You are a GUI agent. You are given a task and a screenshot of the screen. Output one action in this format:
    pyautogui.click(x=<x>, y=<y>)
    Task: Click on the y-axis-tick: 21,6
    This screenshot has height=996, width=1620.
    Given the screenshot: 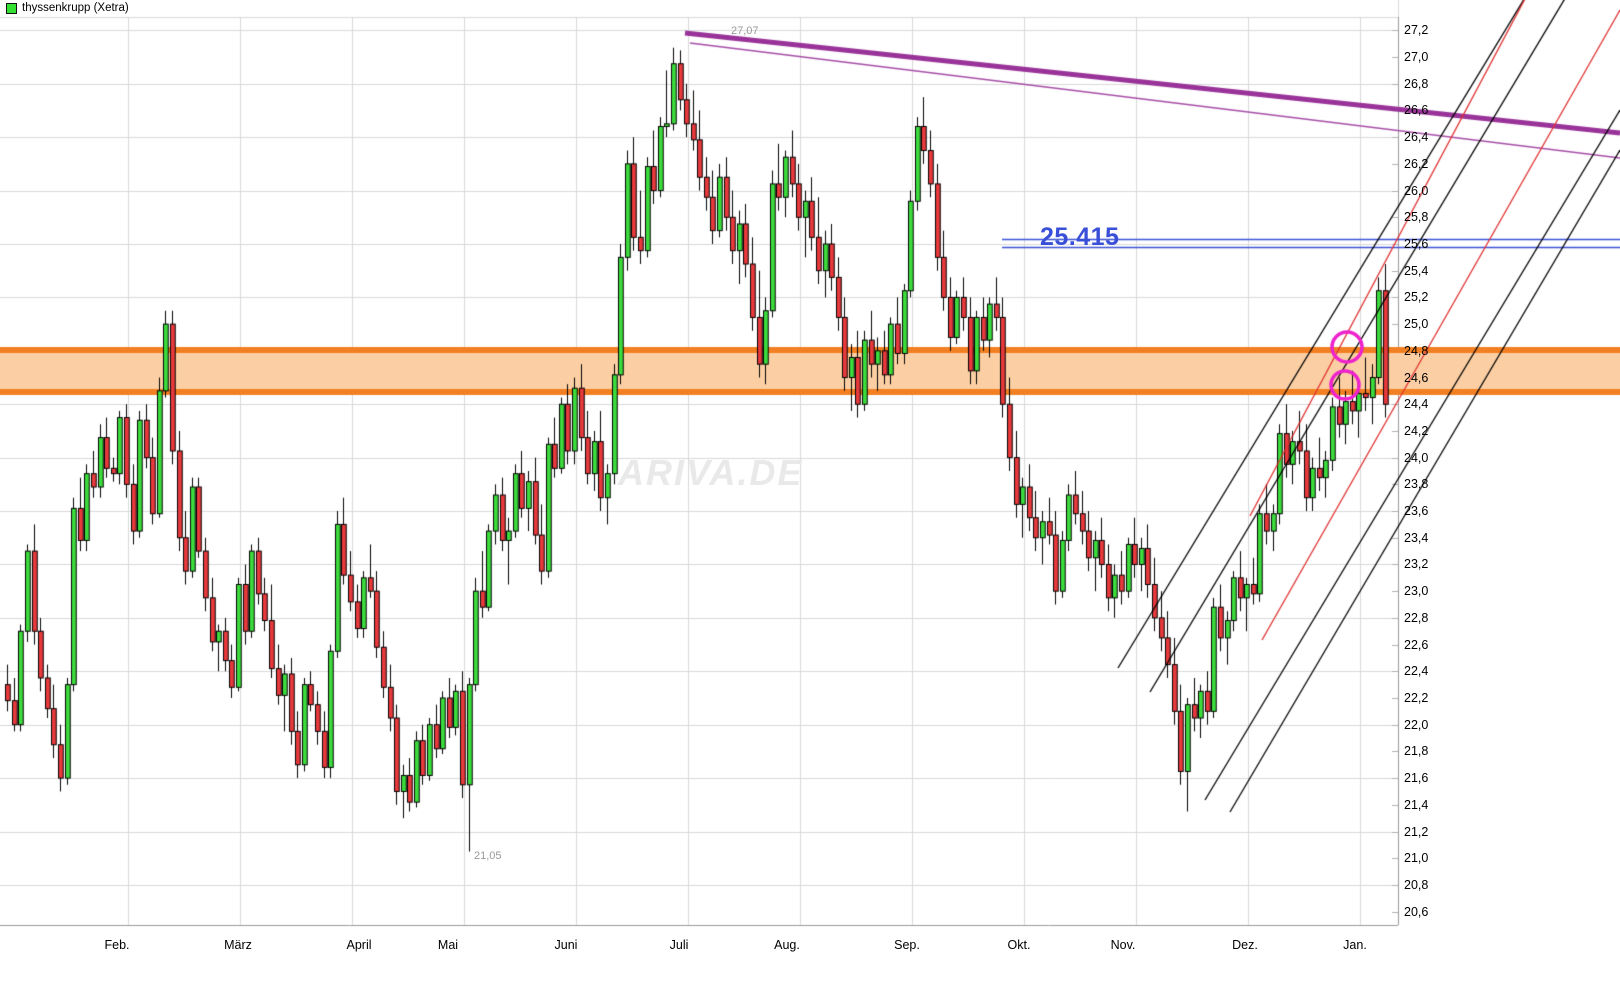 What is the action you would take?
    pyautogui.click(x=1416, y=778)
    